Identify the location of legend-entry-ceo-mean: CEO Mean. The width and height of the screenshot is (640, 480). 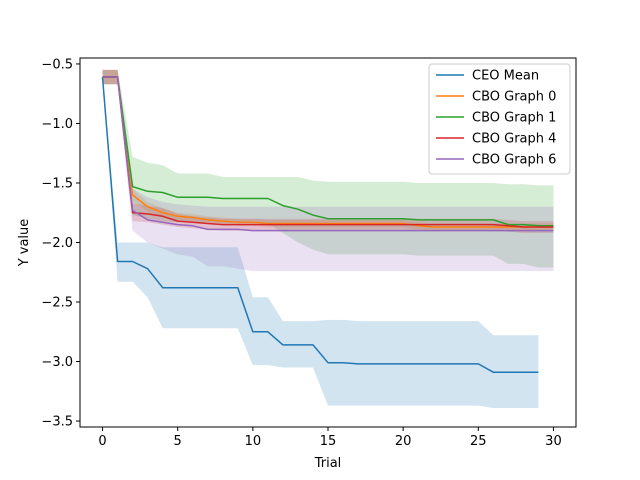
(505, 76).